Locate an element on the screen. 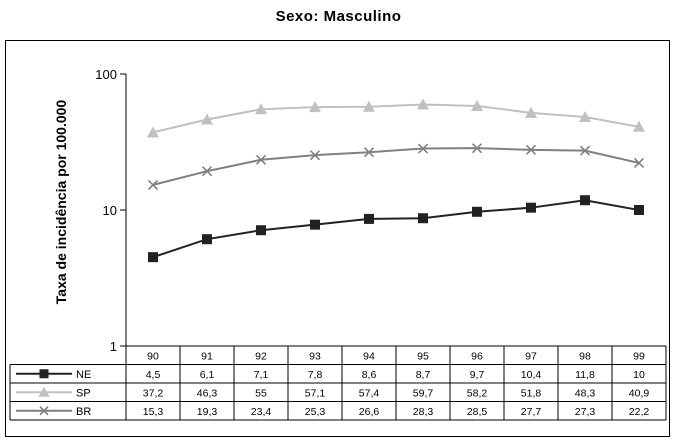 The width and height of the screenshot is (677, 440). data-label-sp: 57,1 is located at coordinates (315, 393).